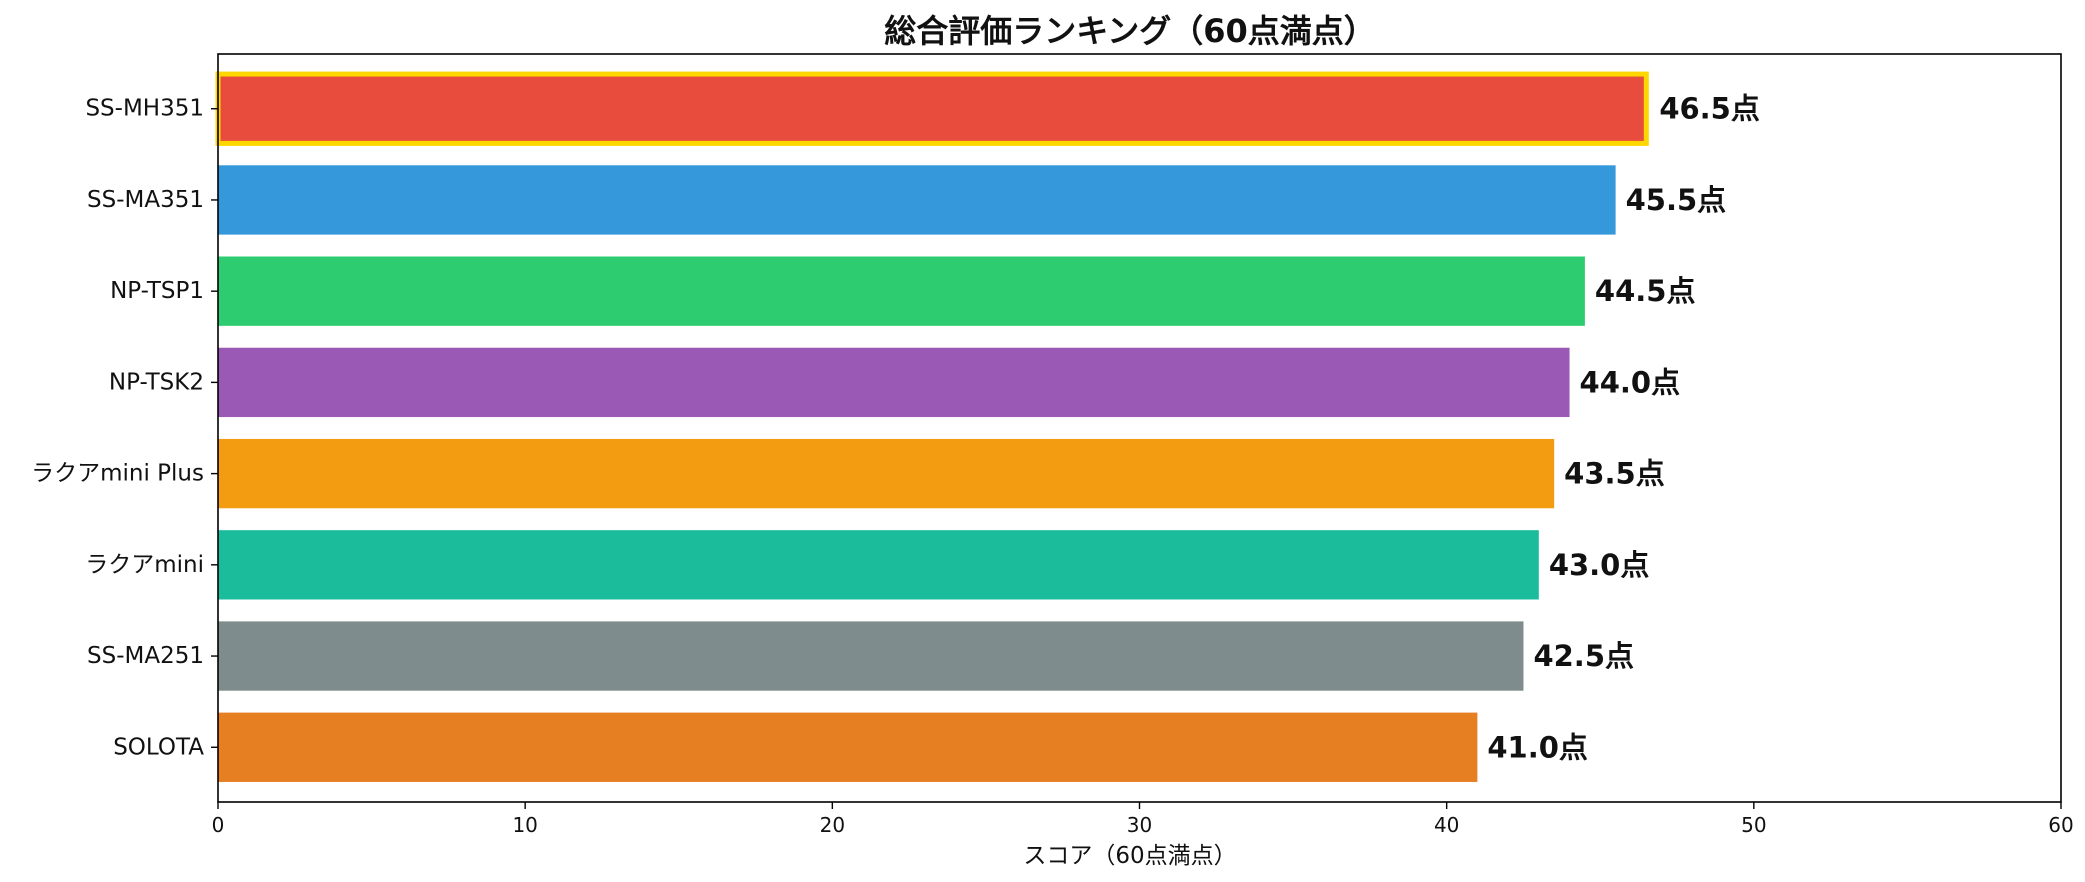  I want to click on value-label-5: 43.0点, so click(1599, 565).